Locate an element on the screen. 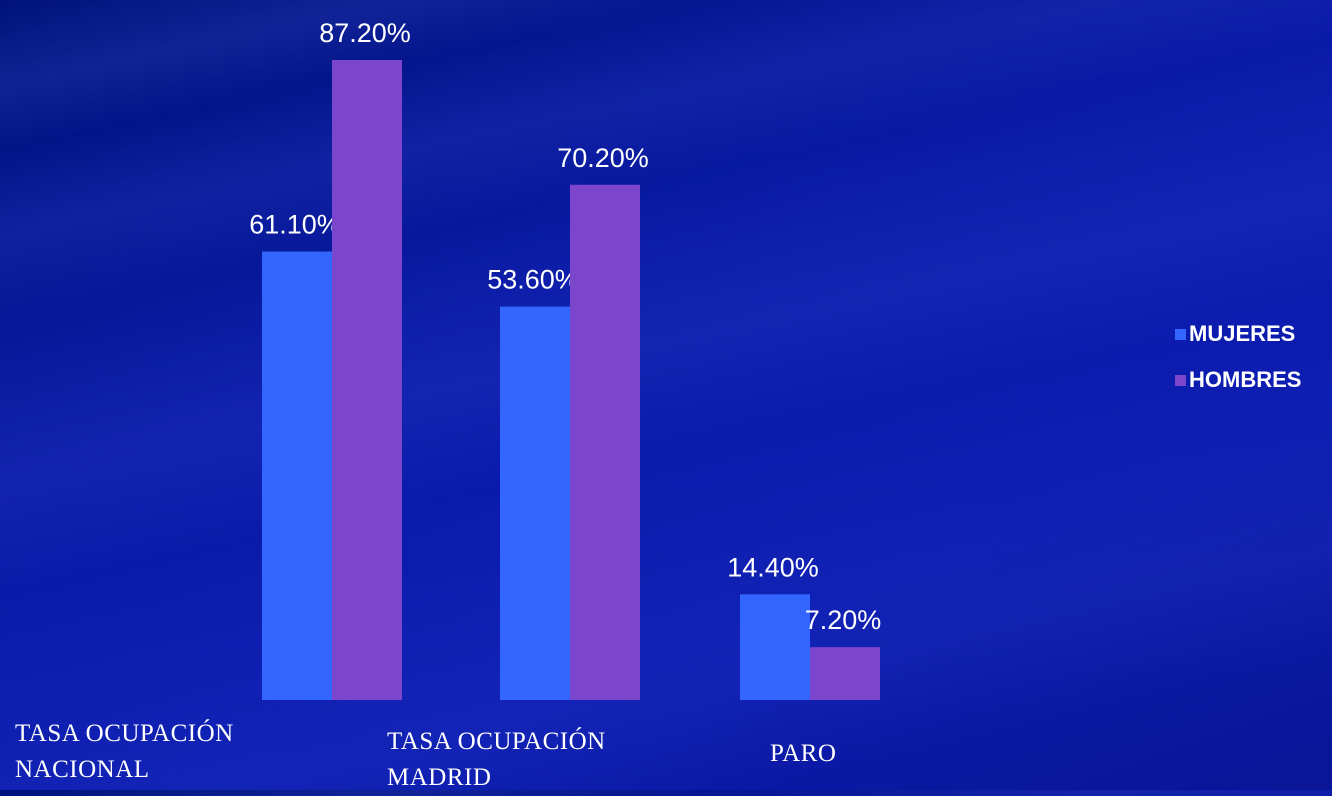  x-tick-label: TASA OCUPACIÓN MADRID is located at coordinates (496, 759).